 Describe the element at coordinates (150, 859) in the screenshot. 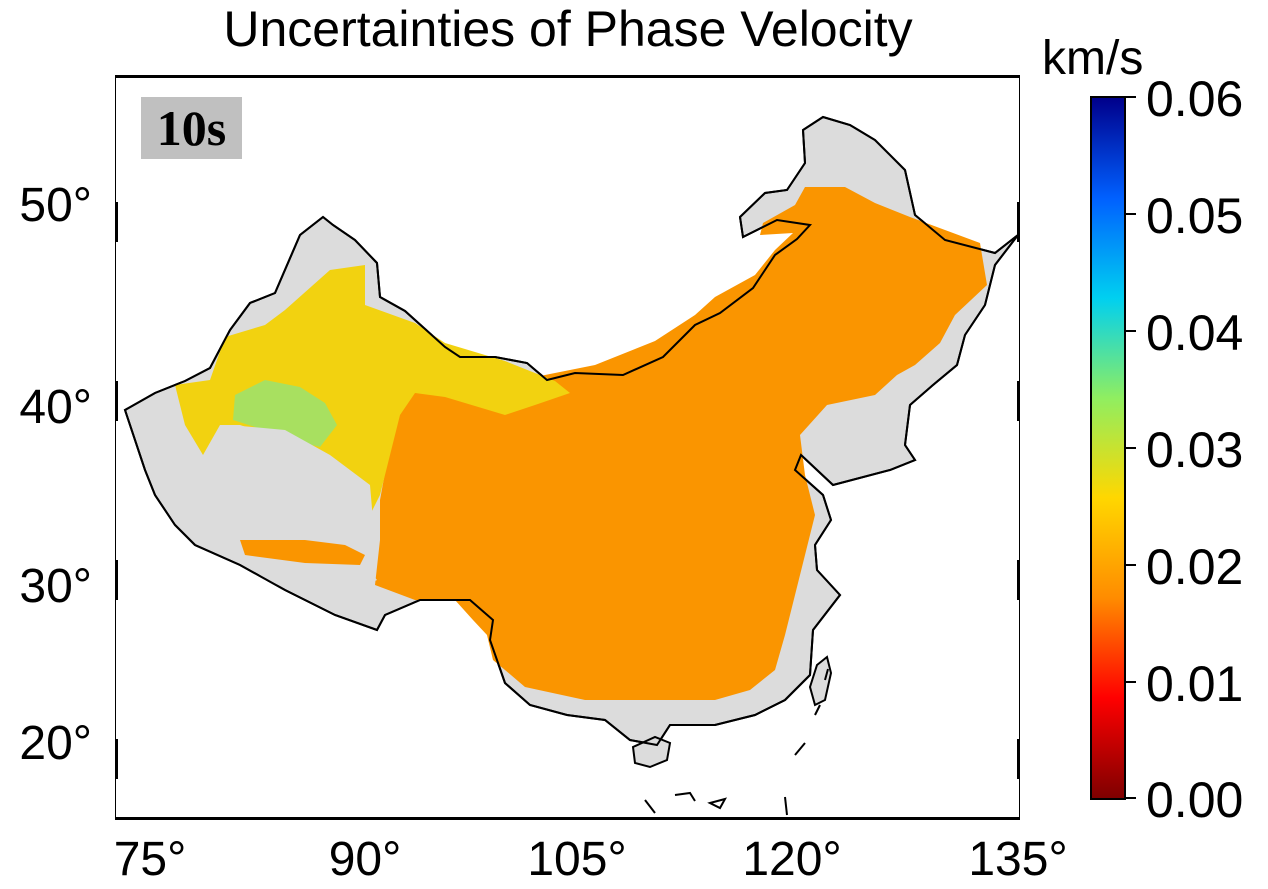

I see `lon-label-75: 75°` at that location.